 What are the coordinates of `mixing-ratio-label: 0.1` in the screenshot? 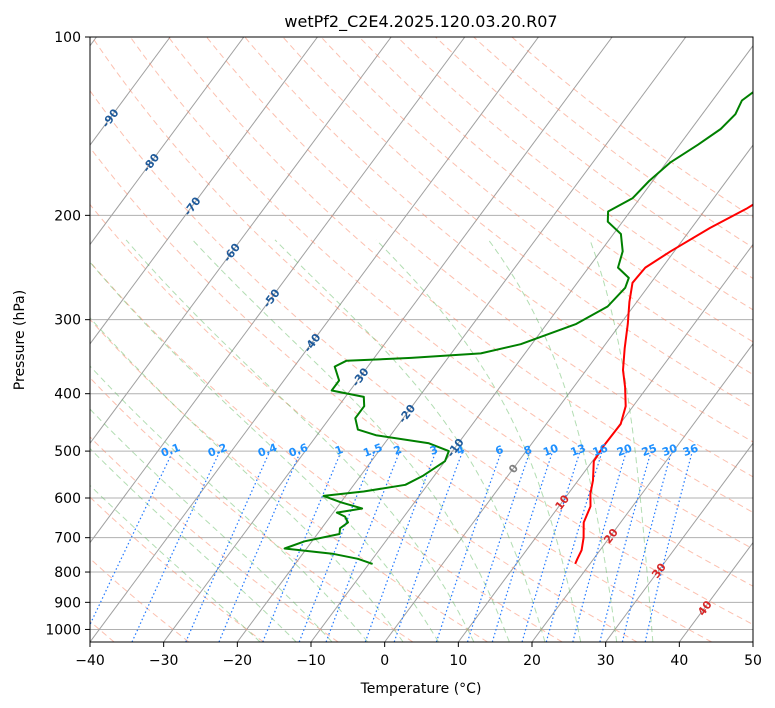 It's located at (170, 450).